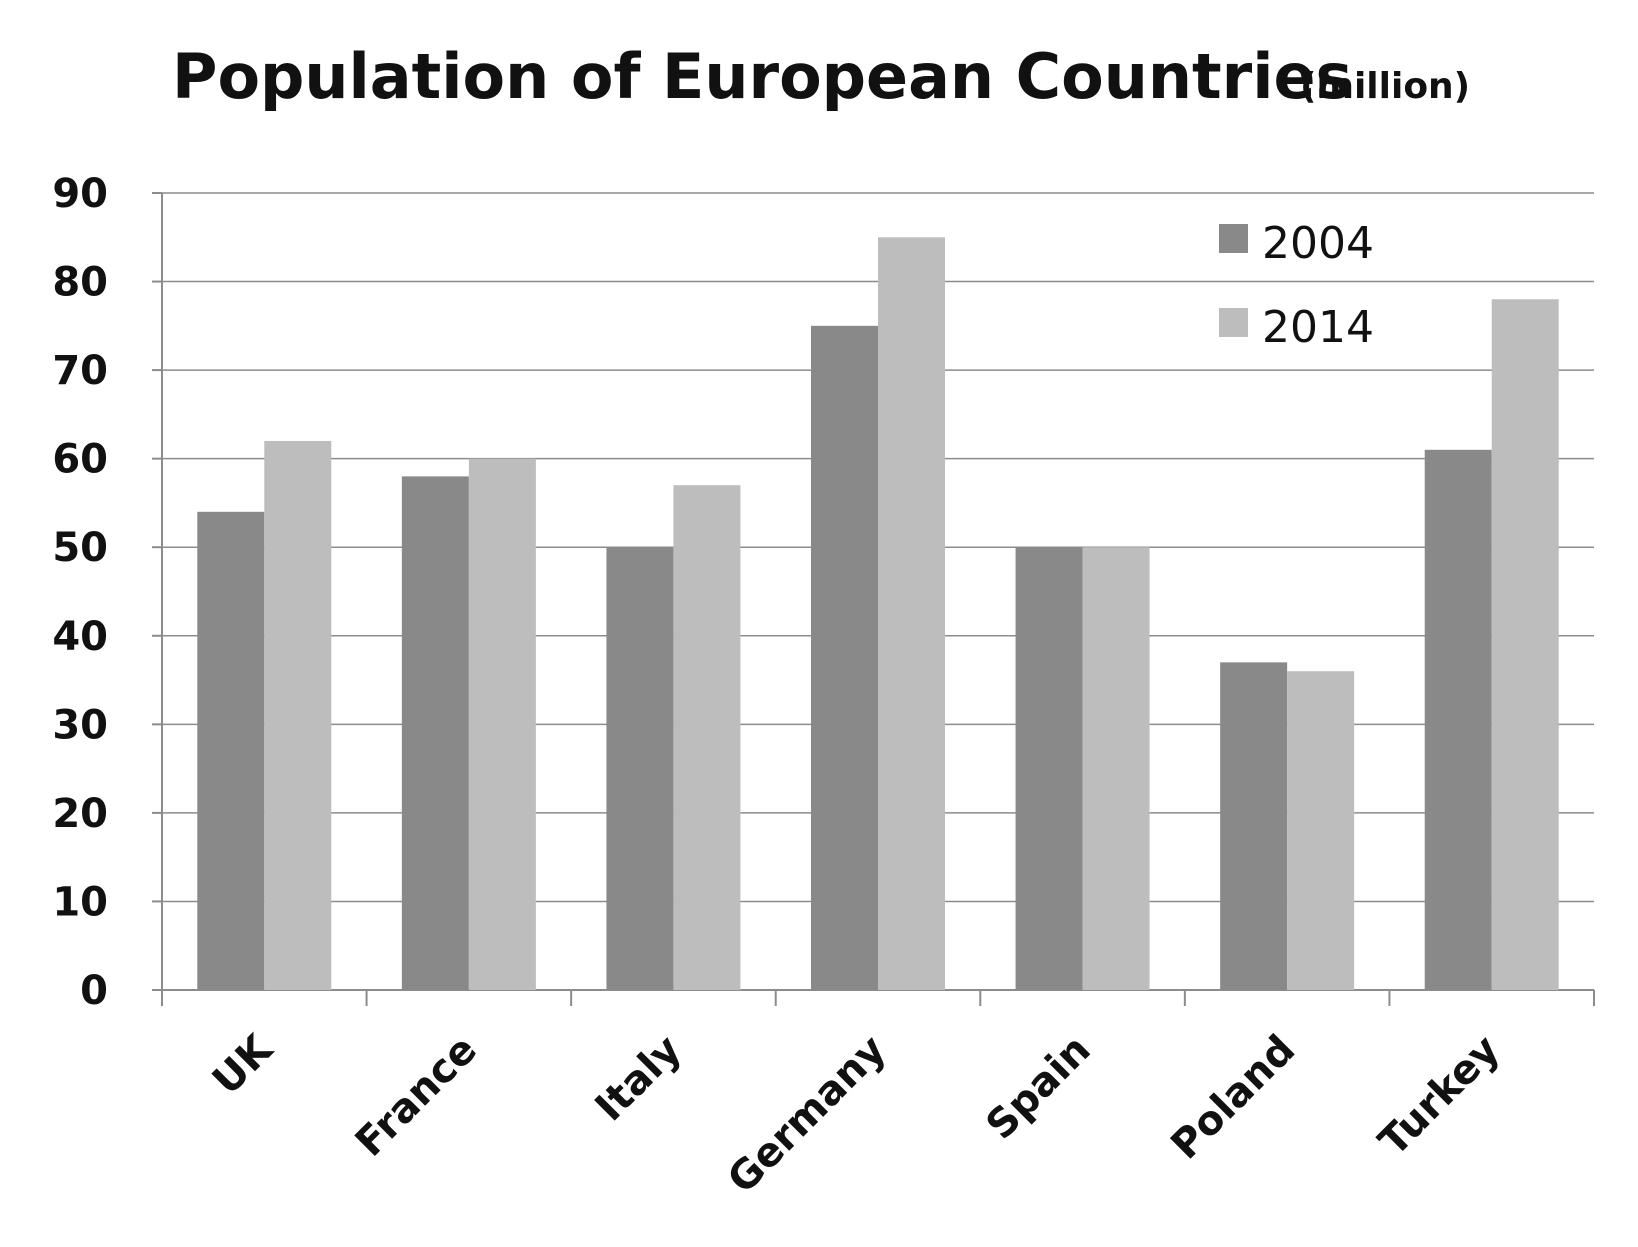  What do you see at coordinates (639, 1079) in the screenshot?
I see `x-category-label: Italy` at bounding box center [639, 1079].